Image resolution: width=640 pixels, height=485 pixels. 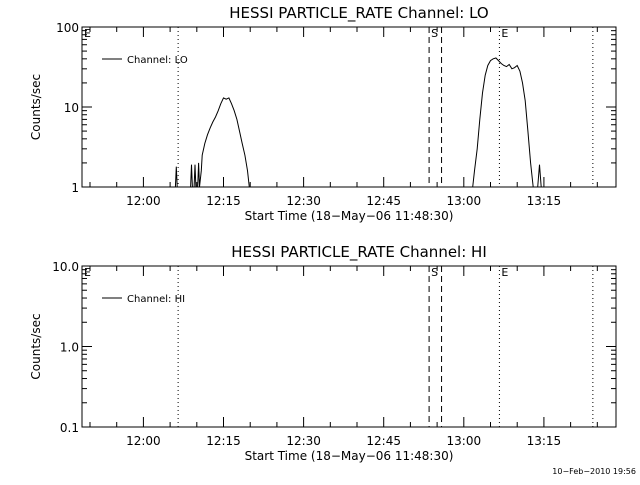 I want to click on chart-title: HESSI PARTICLE_RATE Channel: LO, so click(x=358, y=13).